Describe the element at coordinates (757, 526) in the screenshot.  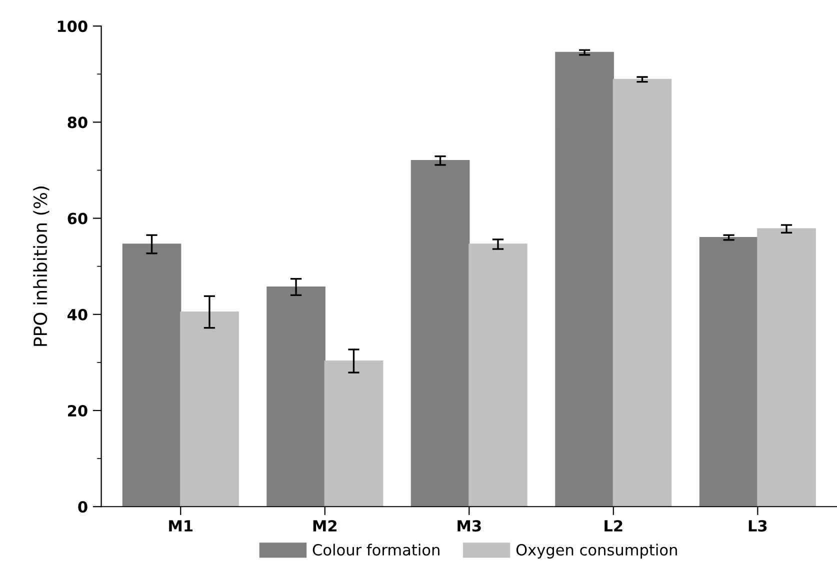
I see `x-tick-label: L3` at that location.